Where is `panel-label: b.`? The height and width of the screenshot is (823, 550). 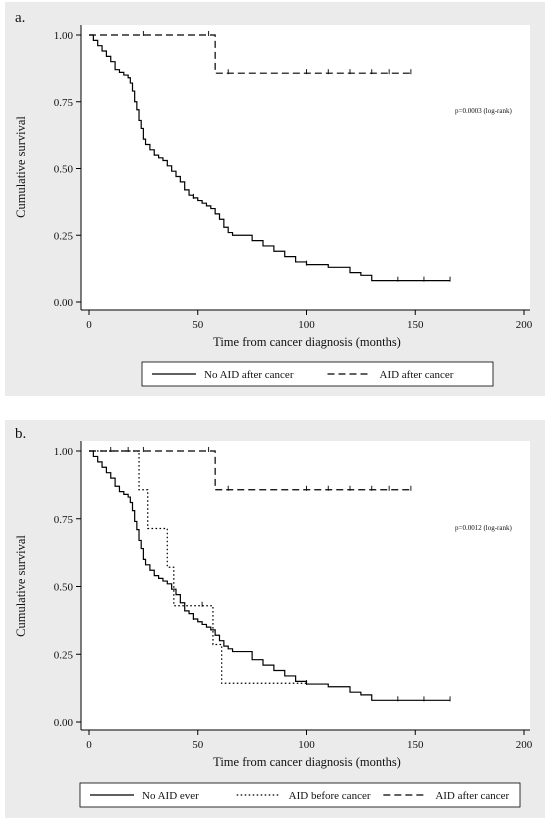
panel-label: b. is located at coordinates (20, 434).